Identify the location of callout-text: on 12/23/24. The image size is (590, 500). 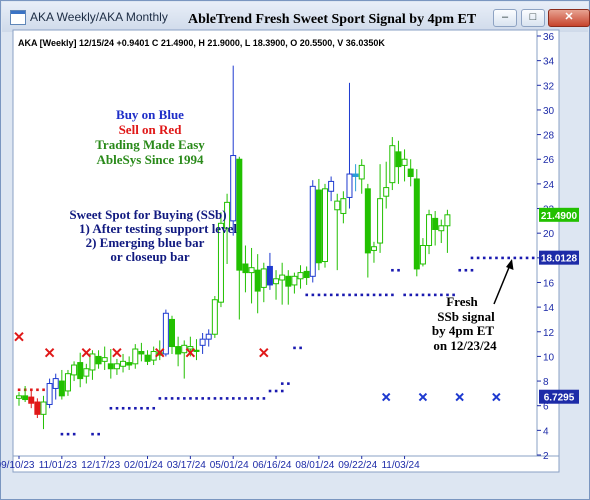
(465, 345).